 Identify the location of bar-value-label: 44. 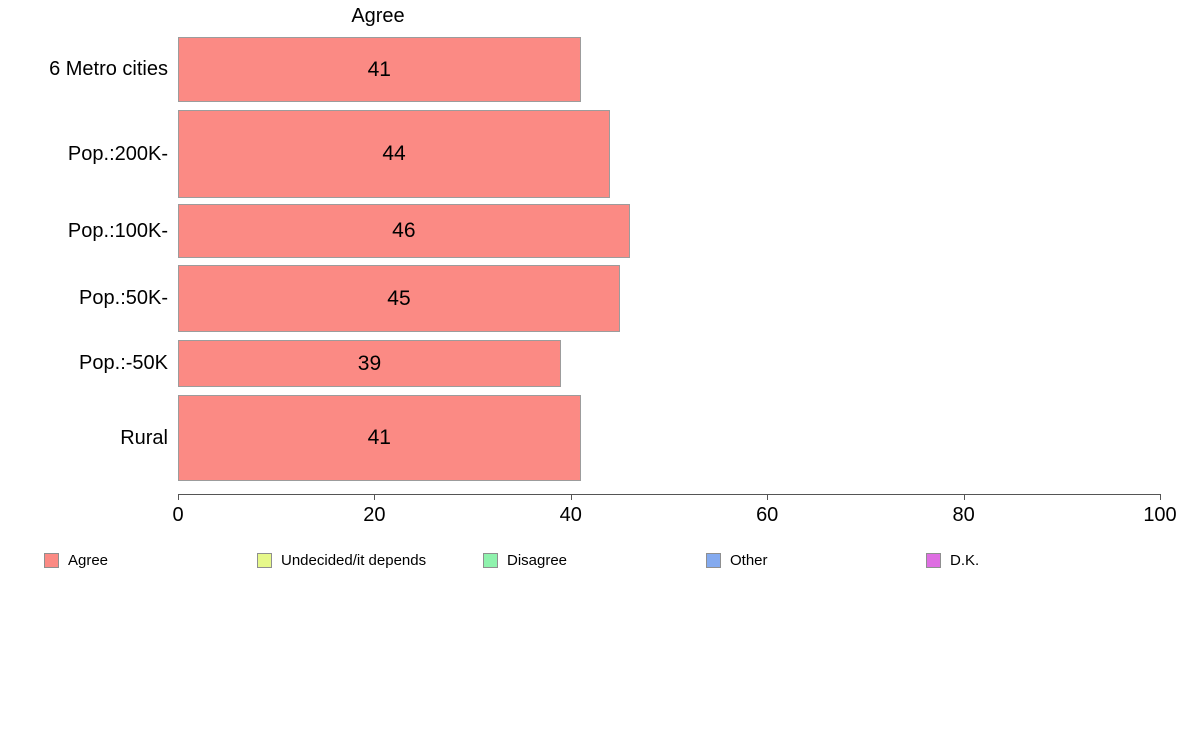
(394, 153).